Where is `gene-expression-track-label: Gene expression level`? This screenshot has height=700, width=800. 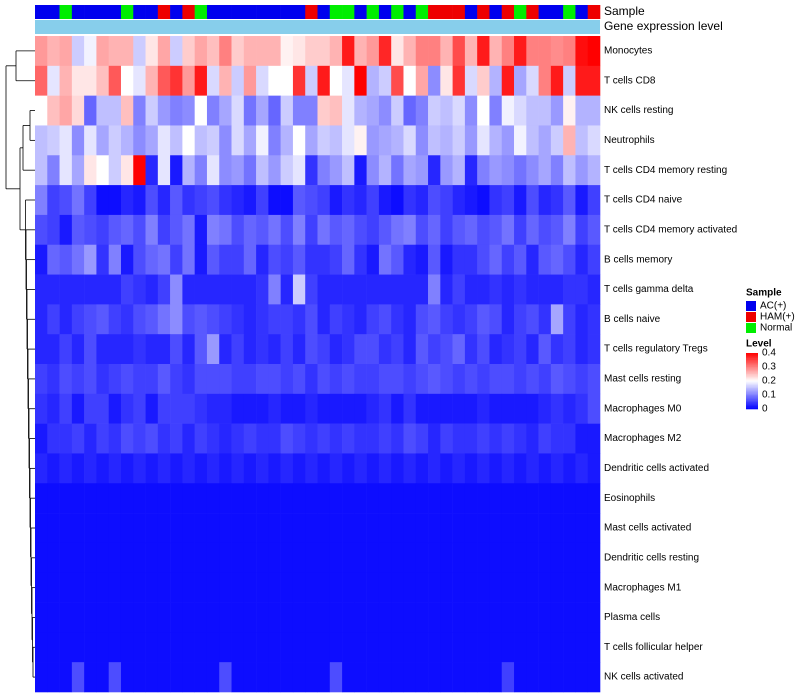
gene-expression-track-label: Gene expression level is located at coordinates (663, 26).